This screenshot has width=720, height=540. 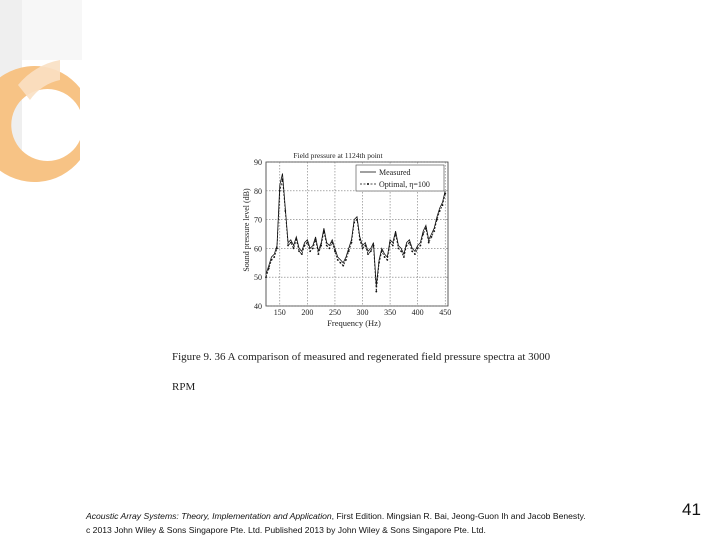 I want to click on legend-measured-label: Measured, so click(x=395, y=172).